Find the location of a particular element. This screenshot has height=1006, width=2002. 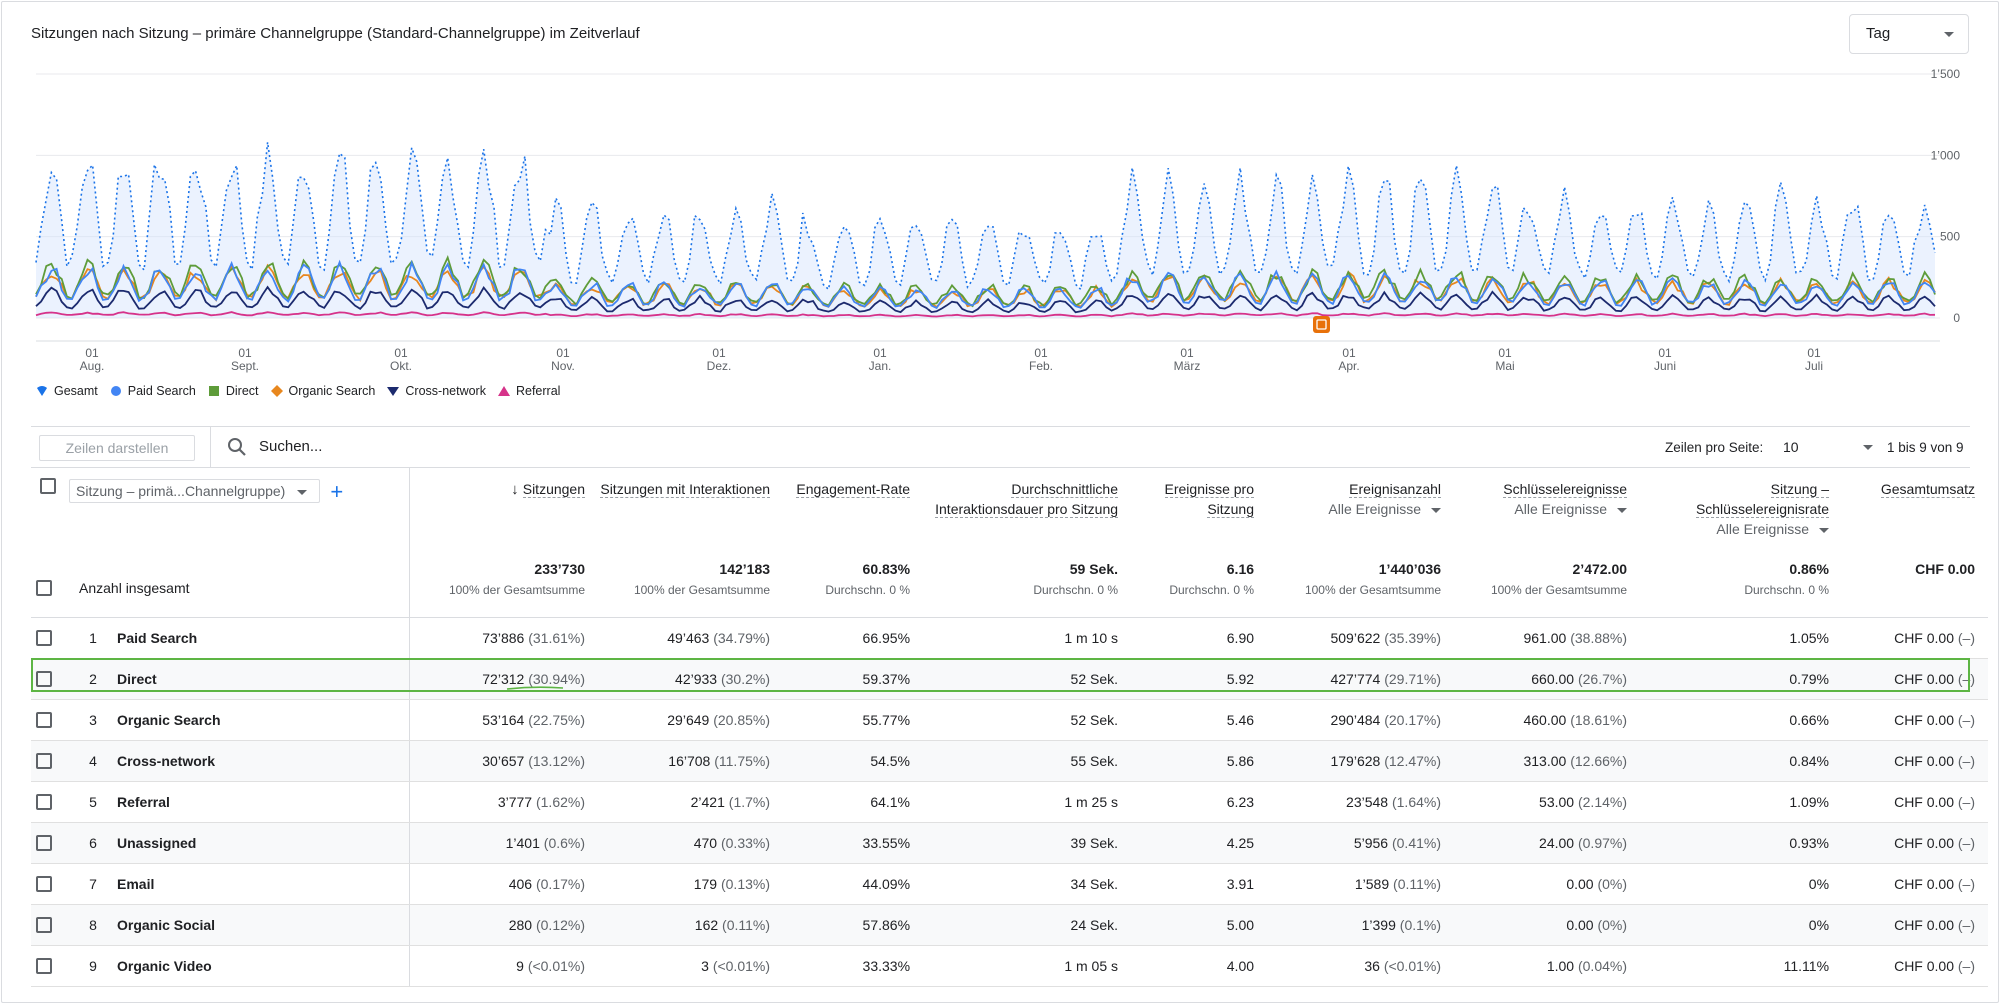

dimension-selector: Sitzung – primä...Channelgruppe) is located at coordinates (195, 491).